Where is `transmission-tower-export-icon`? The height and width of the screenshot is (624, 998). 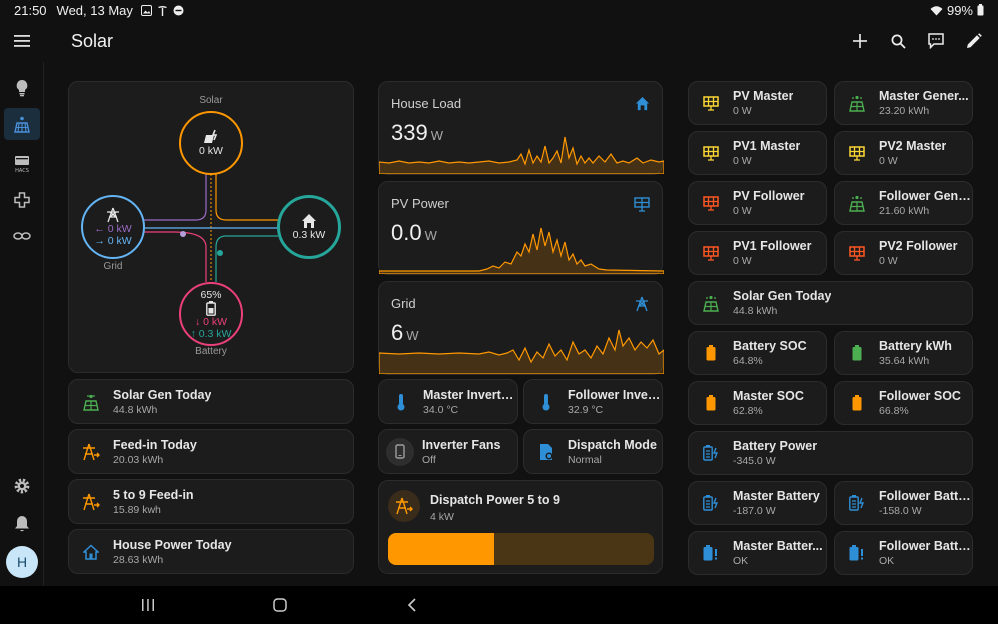
transmission-tower-export-icon is located at coordinates (91, 452).